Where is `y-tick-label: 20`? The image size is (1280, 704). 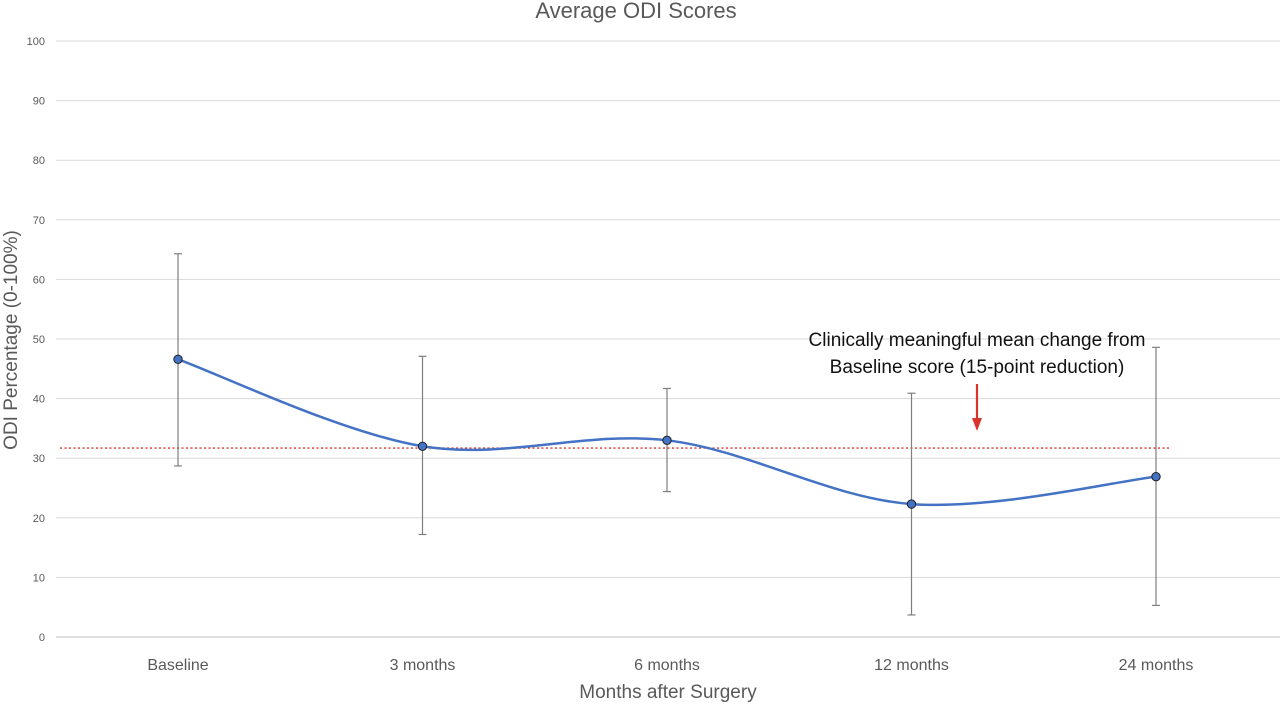 y-tick-label: 20 is located at coordinates (39, 519).